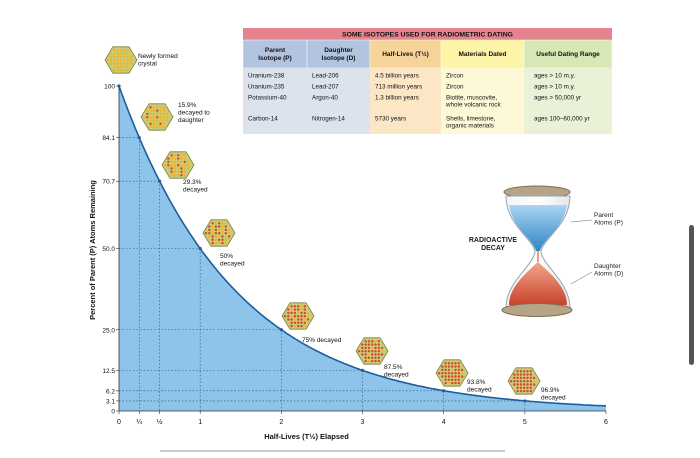 The width and height of the screenshot is (700, 458). Describe the element at coordinates (397, 76) in the screenshot. I see `table-cell-r0c2: 4.5 billion years` at that location.